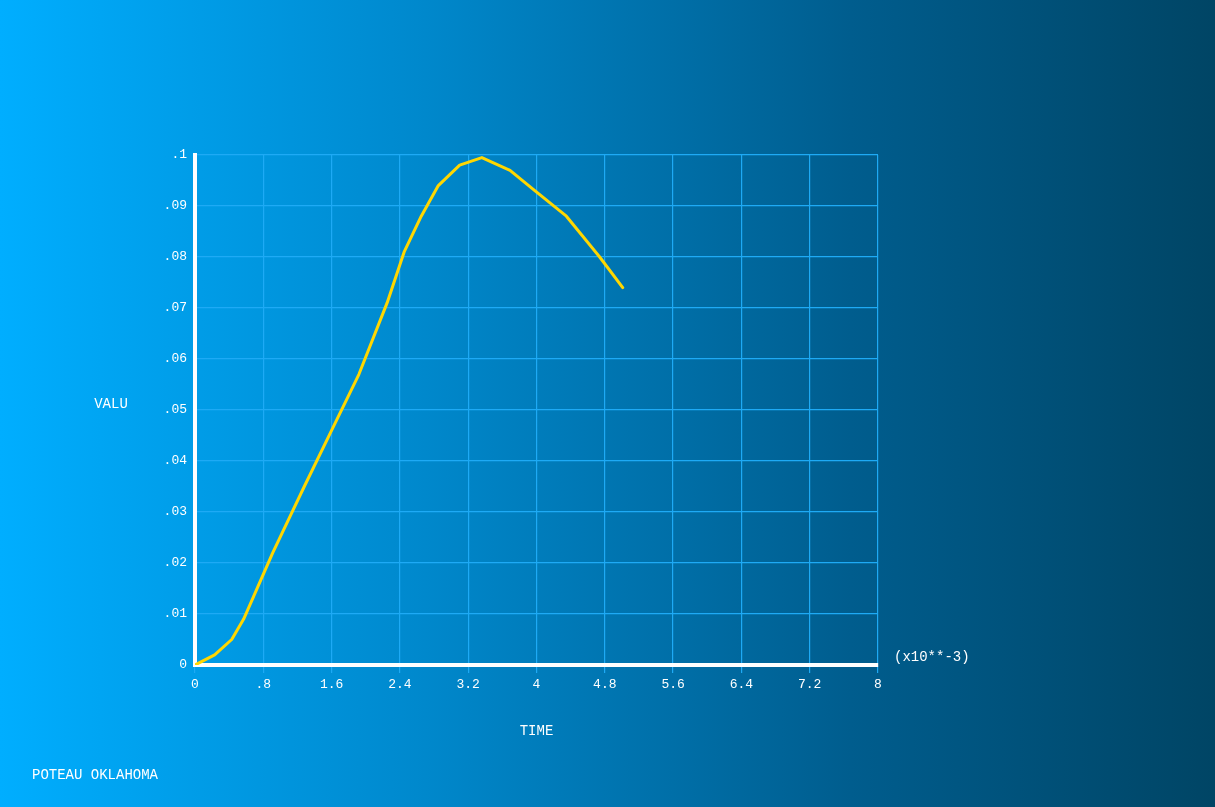  What do you see at coordinates (331, 685) in the screenshot?
I see `x-tick-label: 1.6` at bounding box center [331, 685].